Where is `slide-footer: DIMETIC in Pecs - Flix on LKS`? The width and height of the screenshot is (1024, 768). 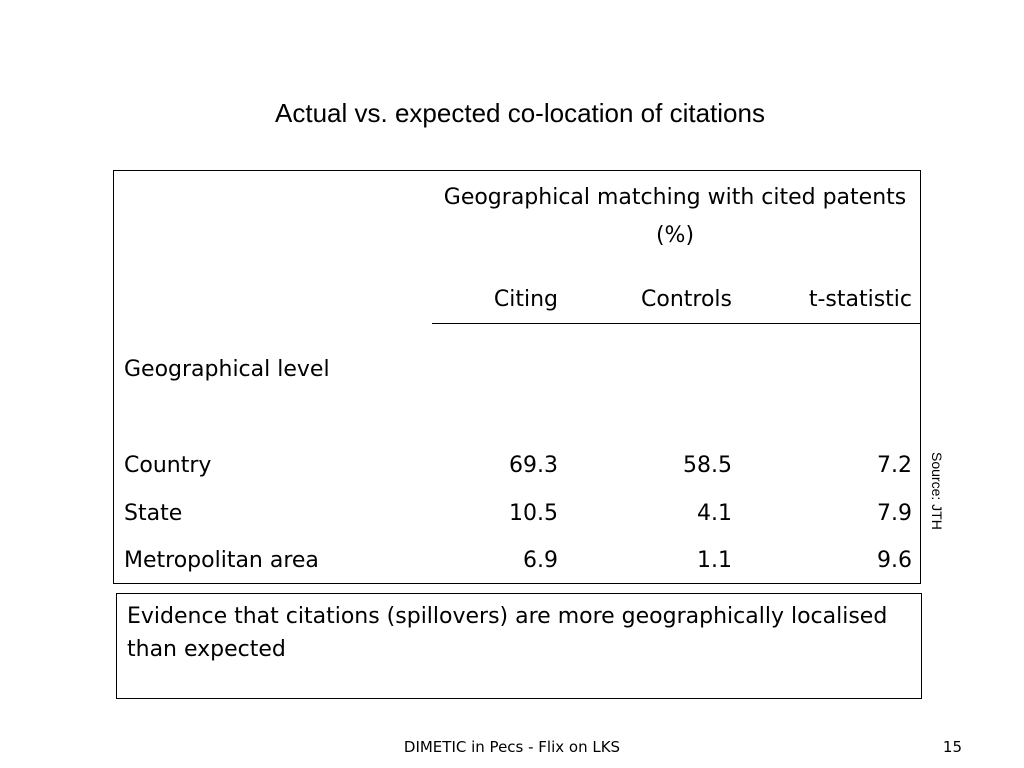
slide-footer: DIMETIC in Pecs - Flix on LKS is located at coordinates (512, 747).